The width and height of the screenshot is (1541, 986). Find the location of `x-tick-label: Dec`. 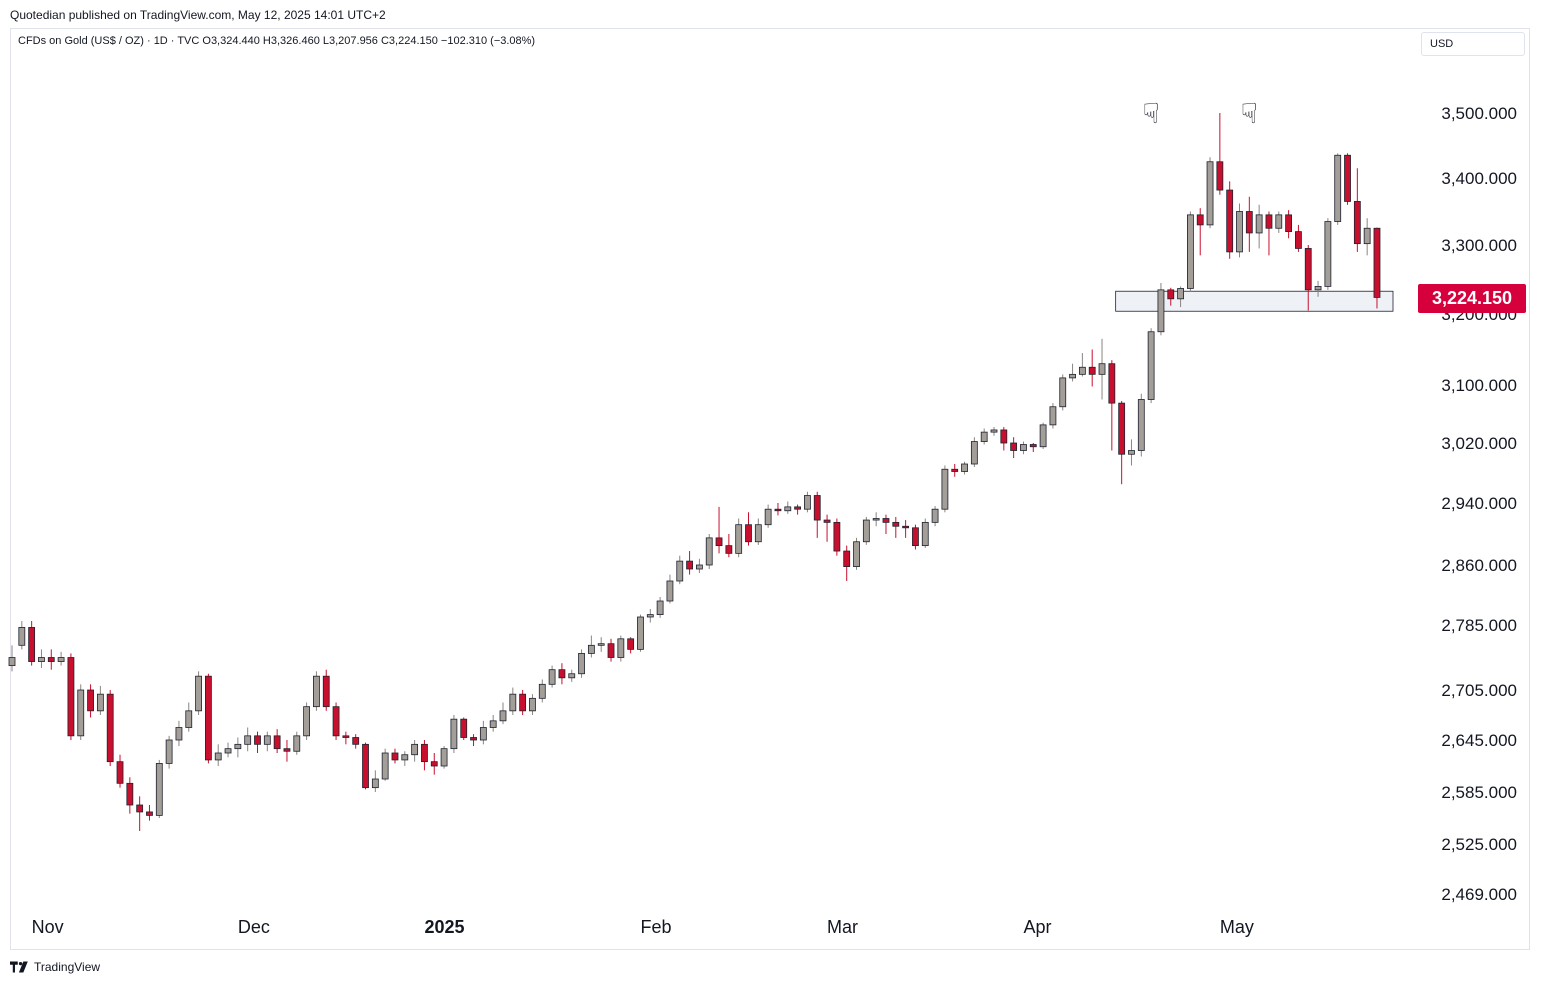

x-tick-label: Dec is located at coordinates (254, 927).